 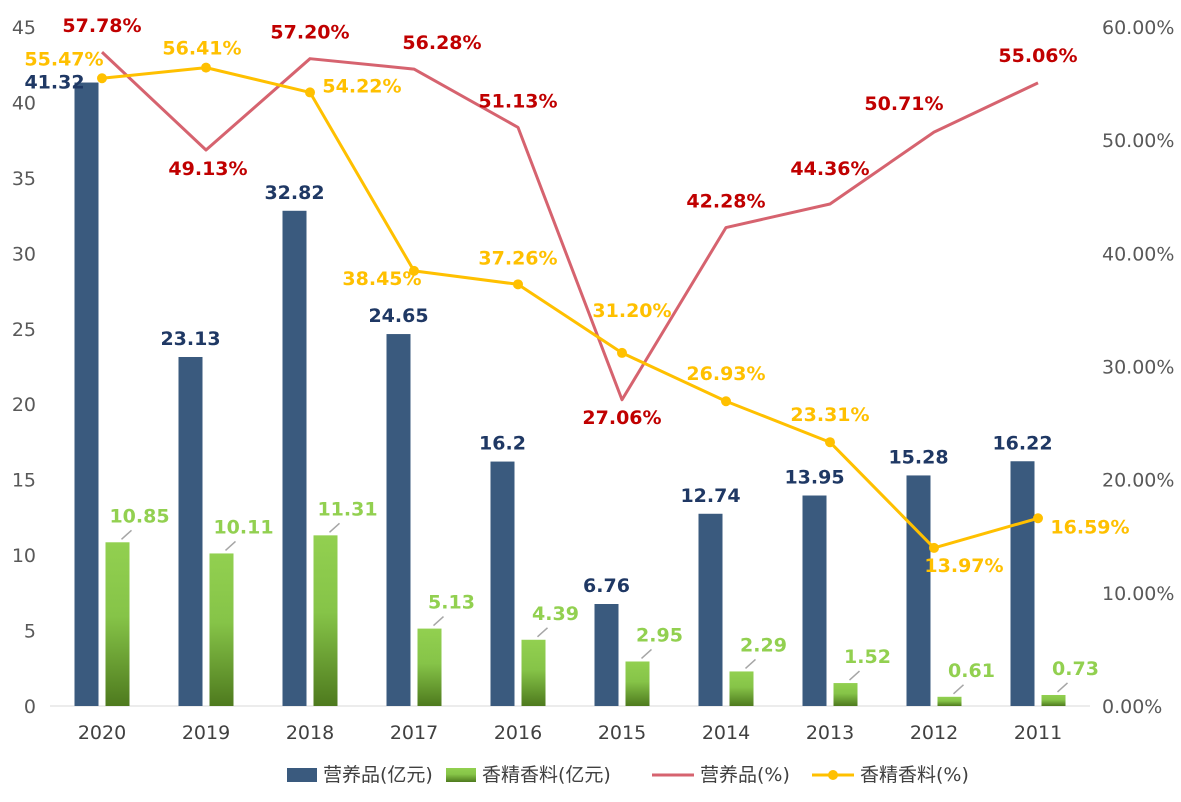 What do you see at coordinates (63, 59) in the screenshot?
I see `line-flavor-pct-label: 55.47%` at bounding box center [63, 59].